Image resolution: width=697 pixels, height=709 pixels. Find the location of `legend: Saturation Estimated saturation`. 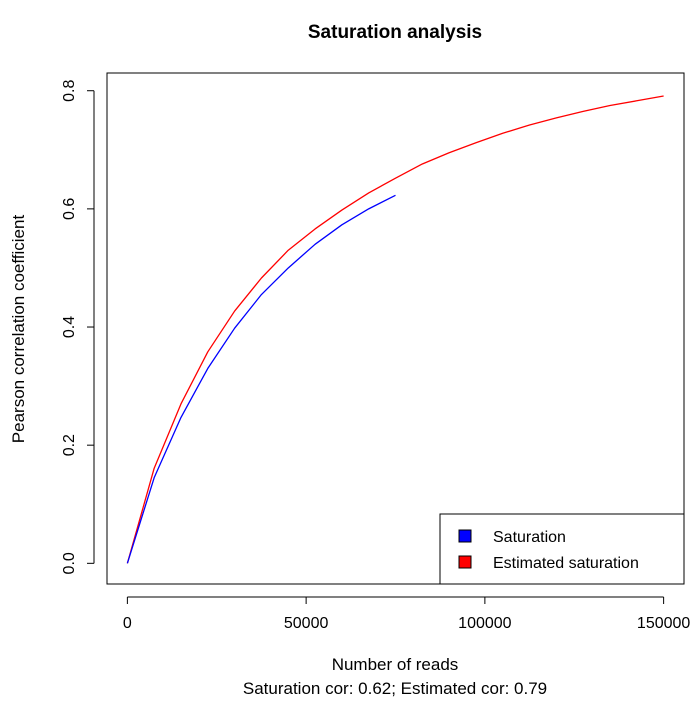

legend: Saturation Estimated saturation is located at coordinates (562, 549).